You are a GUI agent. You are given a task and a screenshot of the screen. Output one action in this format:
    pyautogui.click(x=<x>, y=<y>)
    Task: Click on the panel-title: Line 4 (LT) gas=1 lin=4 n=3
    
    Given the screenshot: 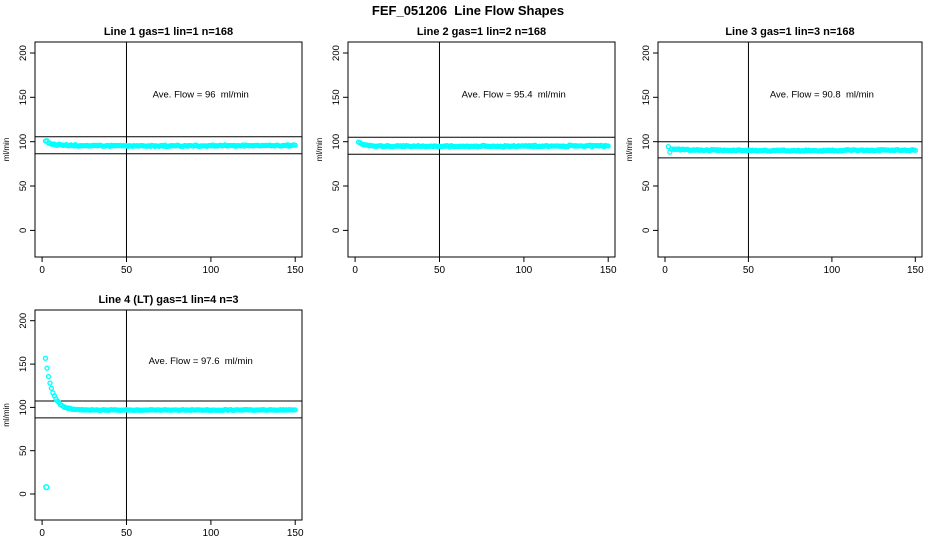 What is the action you would take?
    pyautogui.click(x=168, y=300)
    